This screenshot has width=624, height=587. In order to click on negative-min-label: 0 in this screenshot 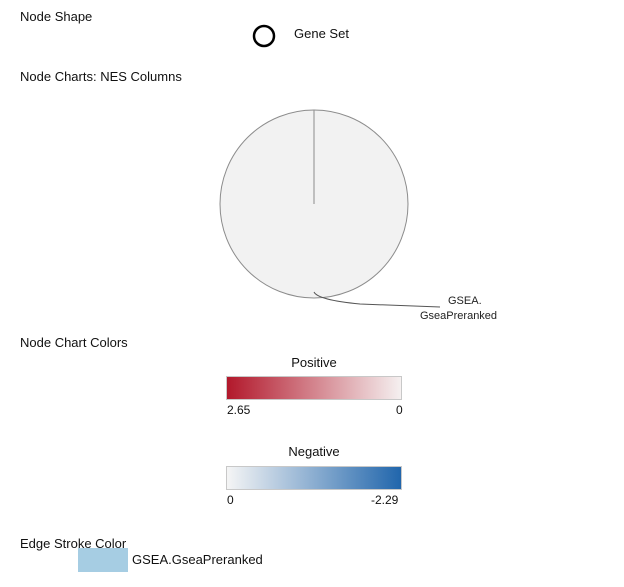, I will do `click(230, 500)`.